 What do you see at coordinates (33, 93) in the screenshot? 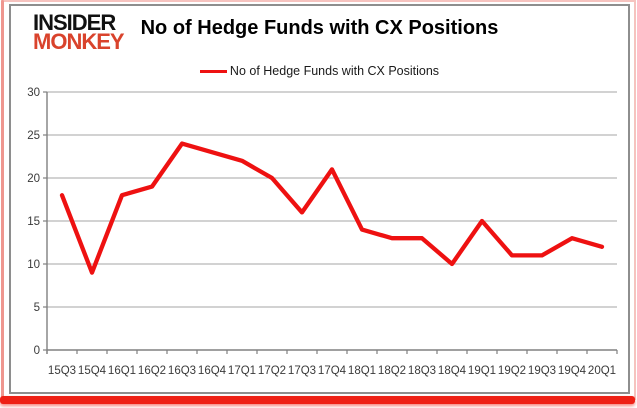
I see `y-tick-label: 30` at bounding box center [33, 93].